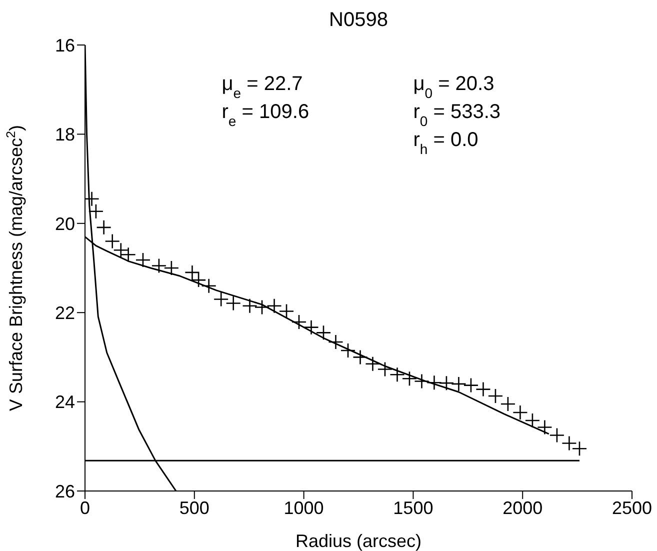  I want to click on x-tick-label: 0, so click(85, 508).